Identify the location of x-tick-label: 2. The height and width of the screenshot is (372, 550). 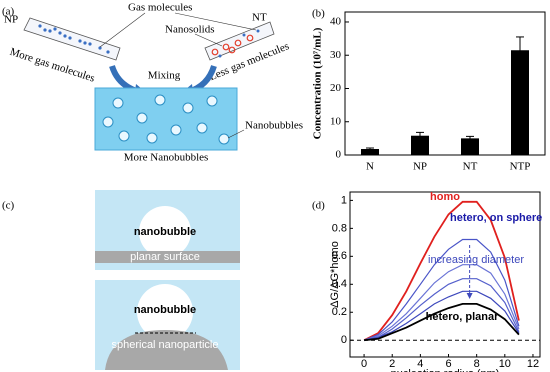
(392, 364).